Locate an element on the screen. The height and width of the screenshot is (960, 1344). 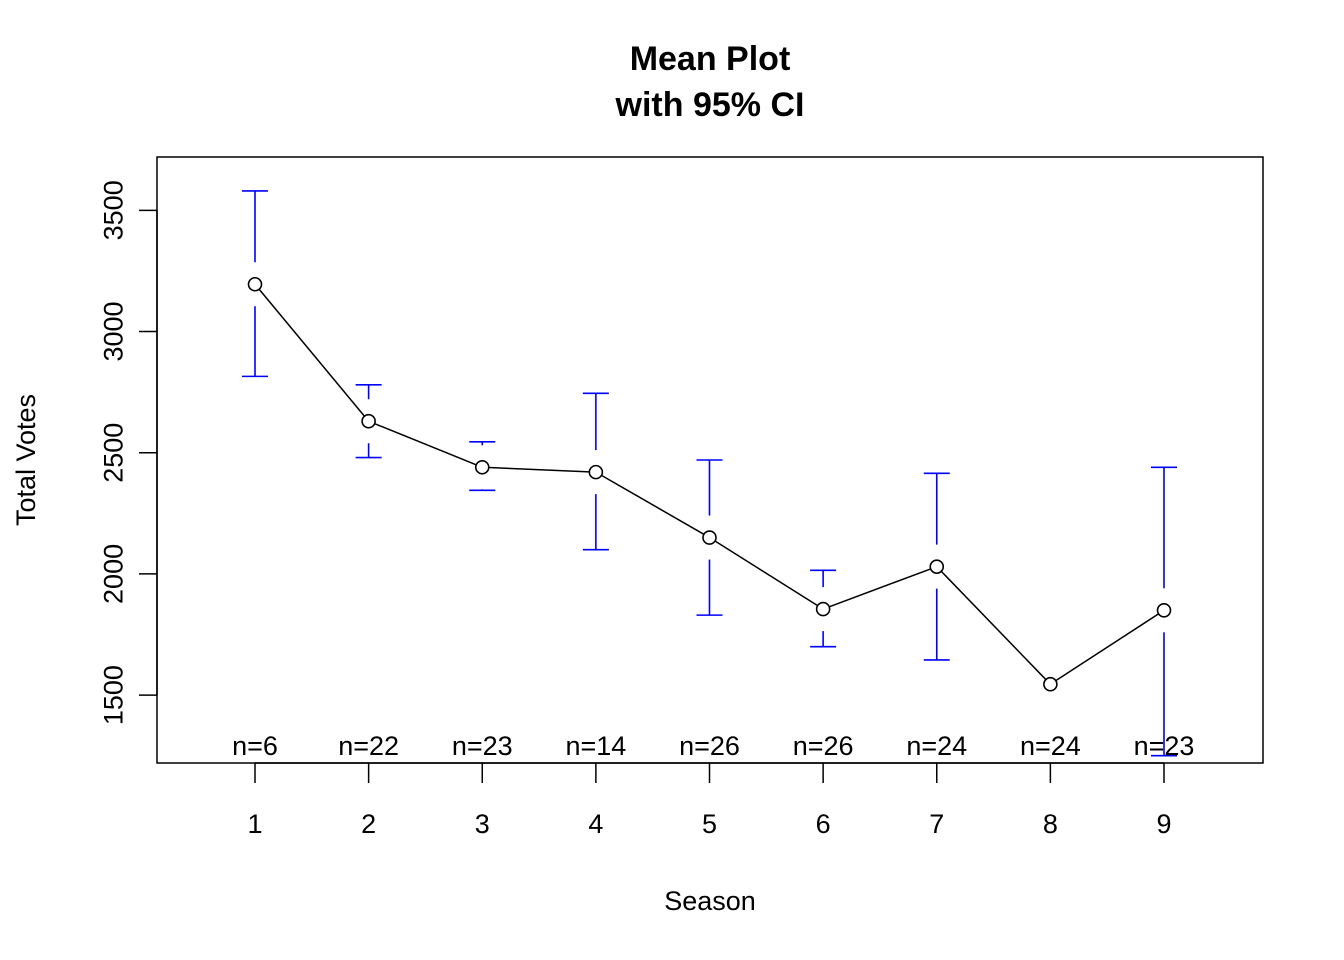
chart-subtitle: with 95% CI is located at coordinates (710, 105).